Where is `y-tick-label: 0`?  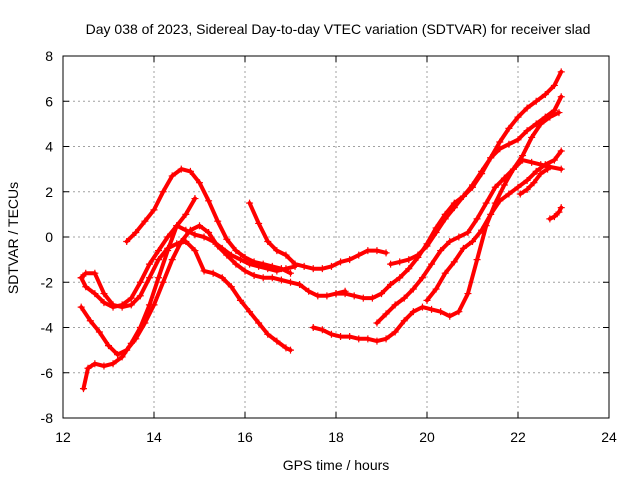
y-tick-label: 0 is located at coordinates (49, 237).